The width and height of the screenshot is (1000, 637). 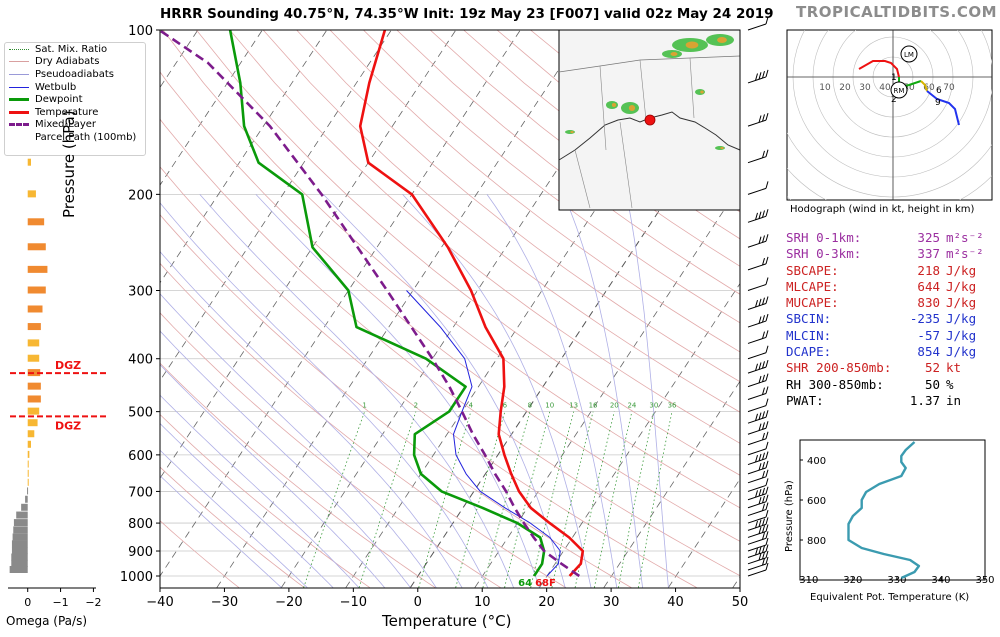 What do you see at coordinates (909, 88) in the screenshot?
I see `hodograph-ring-label: 50` at bounding box center [909, 88].